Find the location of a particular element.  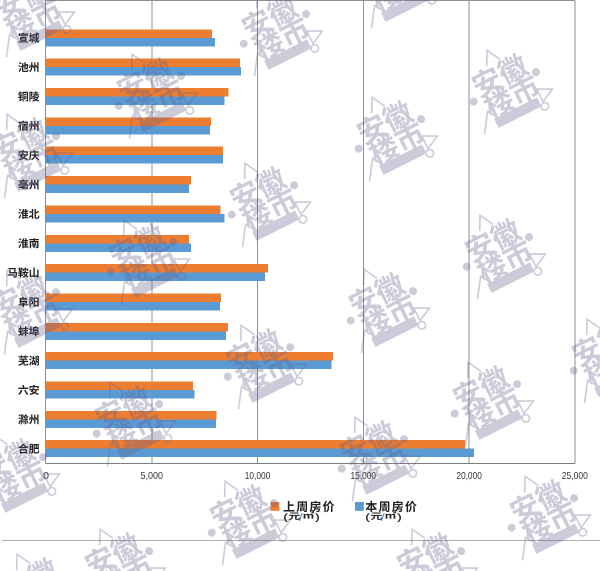

svg-text: 10,000 is located at coordinates (258, 476).